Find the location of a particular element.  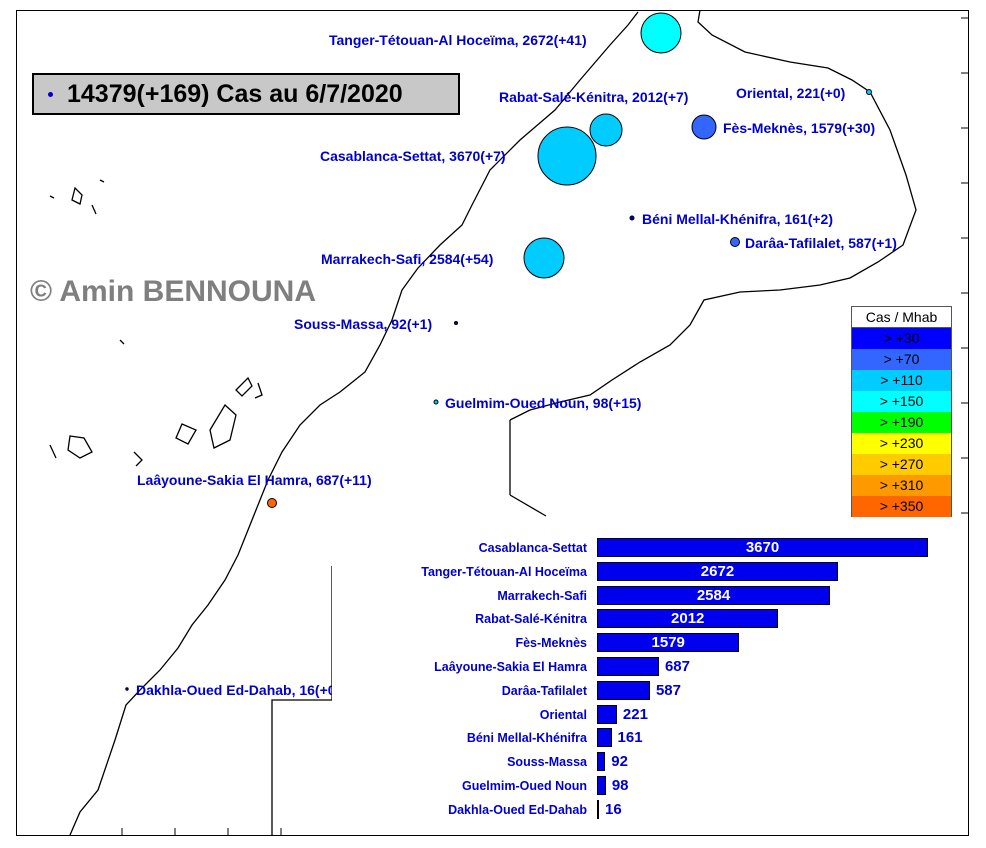

bar-category-label: Darâa-Tafilalet is located at coordinates (544, 690).